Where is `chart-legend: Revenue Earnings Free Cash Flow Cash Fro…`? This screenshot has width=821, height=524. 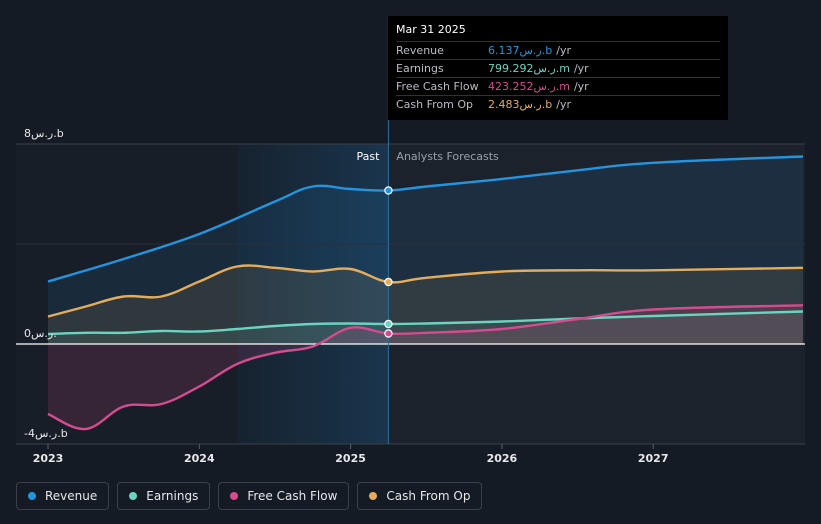 chart-legend: Revenue Earnings Free Cash Flow Cash Fro… is located at coordinates (249, 496).